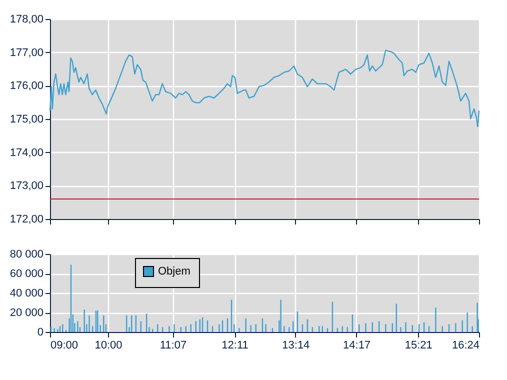 The width and height of the screenshot is (507, 380). I want to click on y-tick-label: 175,00, so click(27, 120).